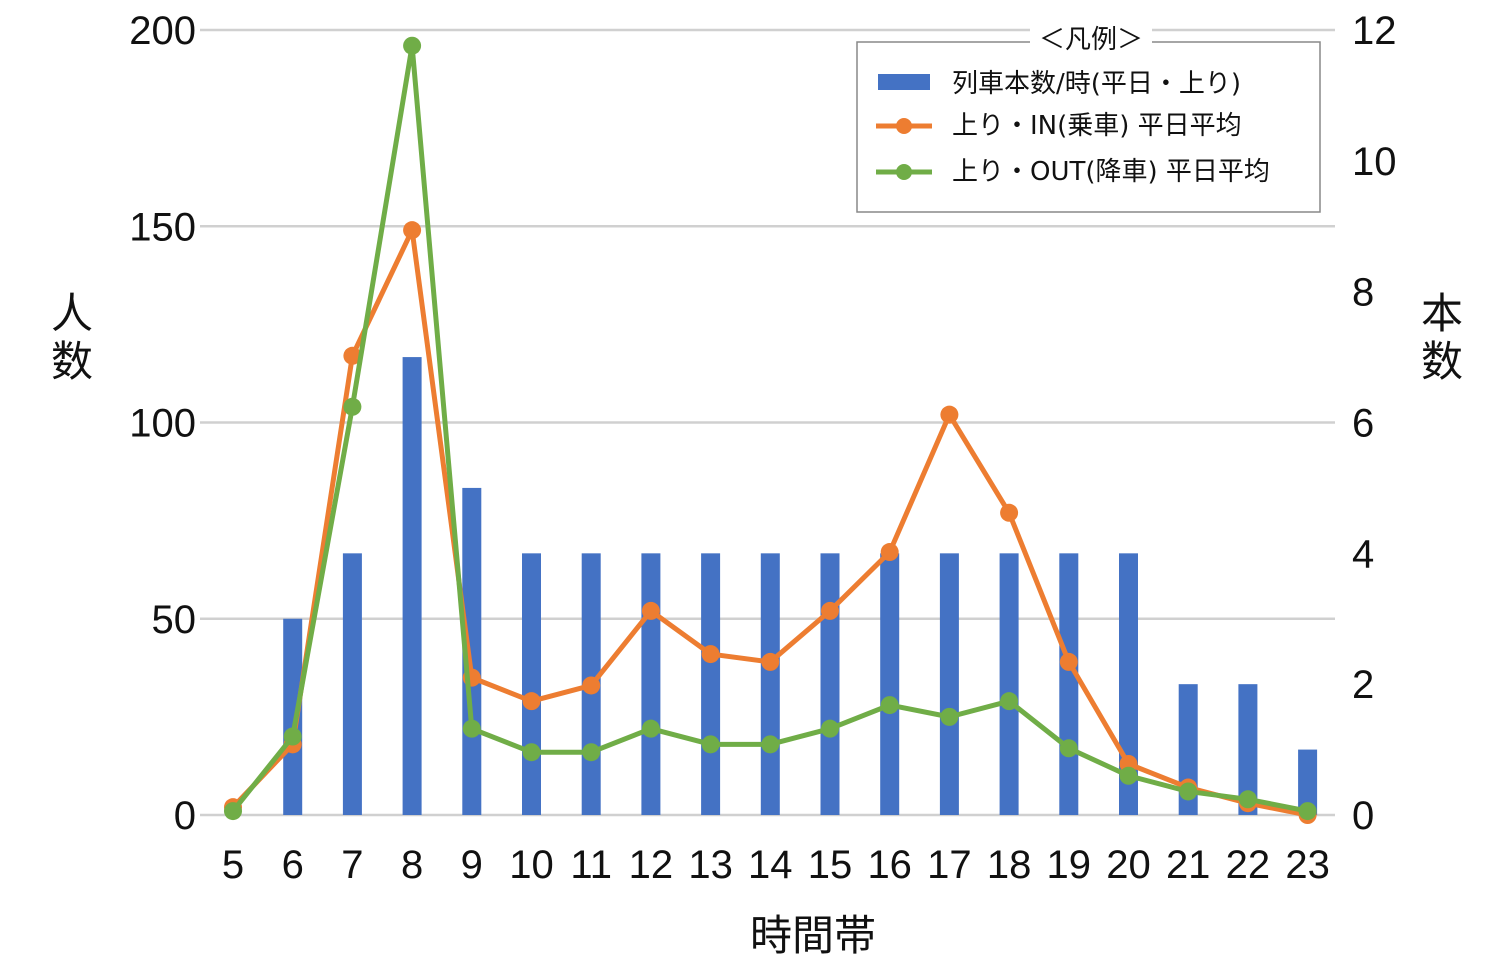  I want to click on legend-title-bg, so click(1091, 40).